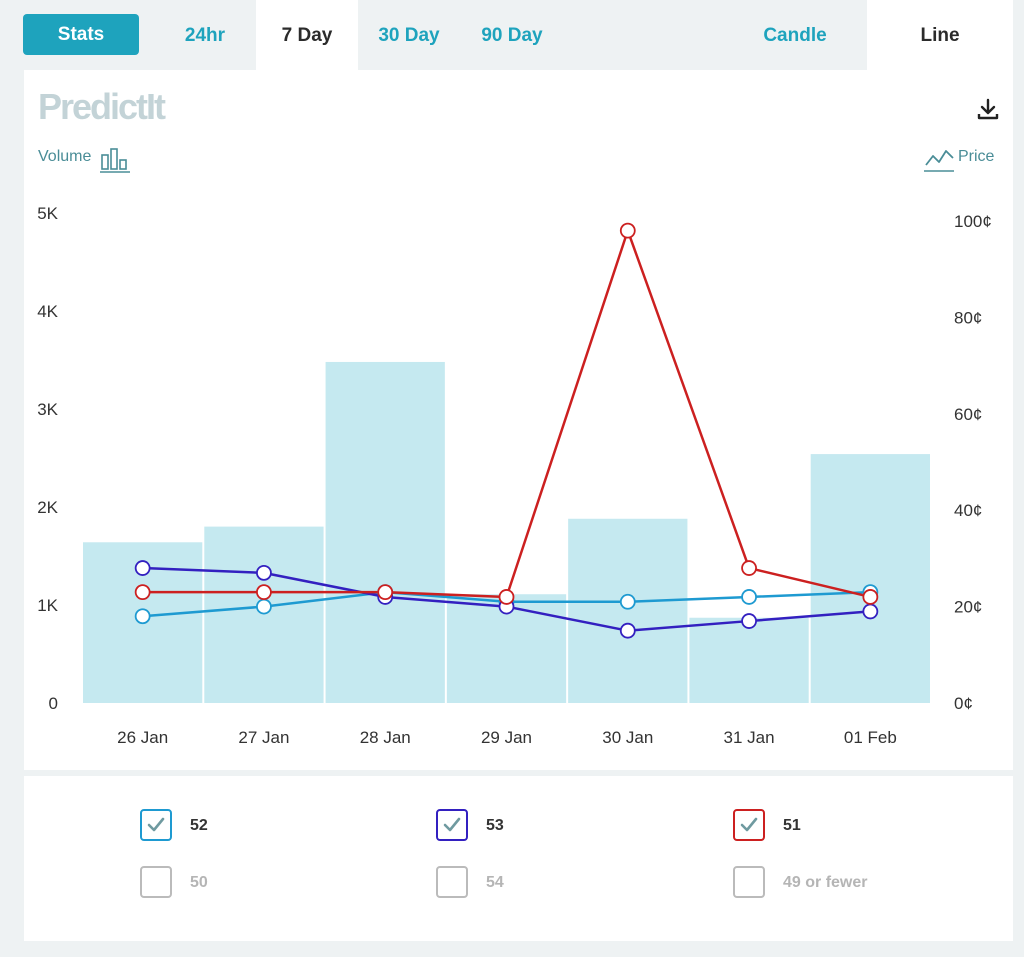 This screenshot has height=957, width=1024. I want to click on legend-item-50: 50, so click(270, 884).